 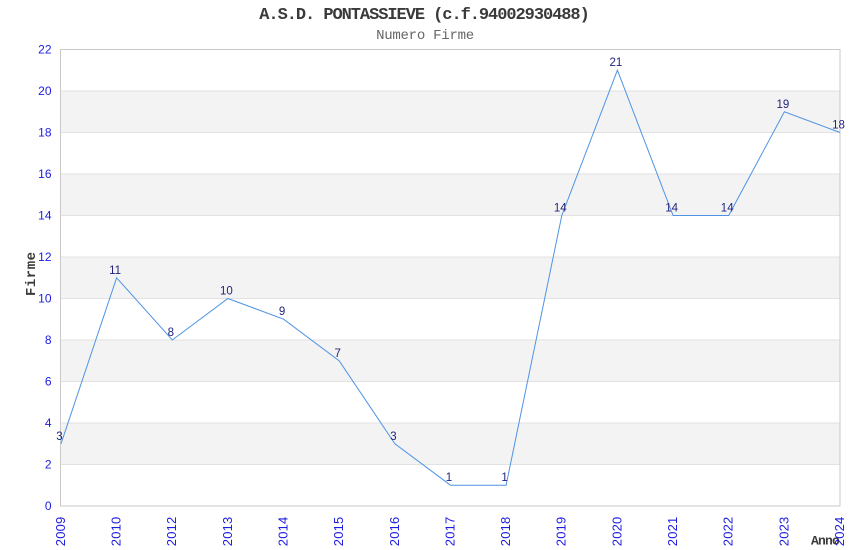 What do you see at coordinates (825, 541) in the screenshot?
I see `svg-text: Anno` at bounding box center [825, 541].